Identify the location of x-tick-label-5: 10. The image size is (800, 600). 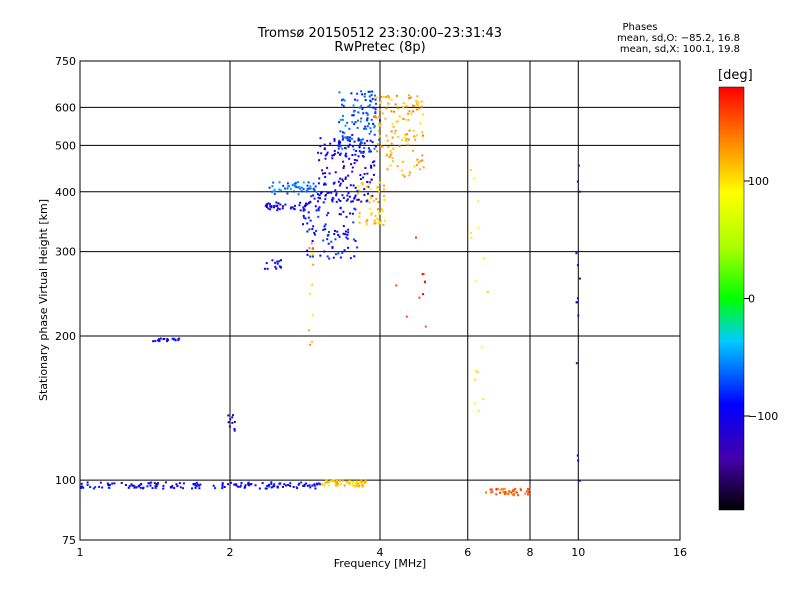
(578, 552).